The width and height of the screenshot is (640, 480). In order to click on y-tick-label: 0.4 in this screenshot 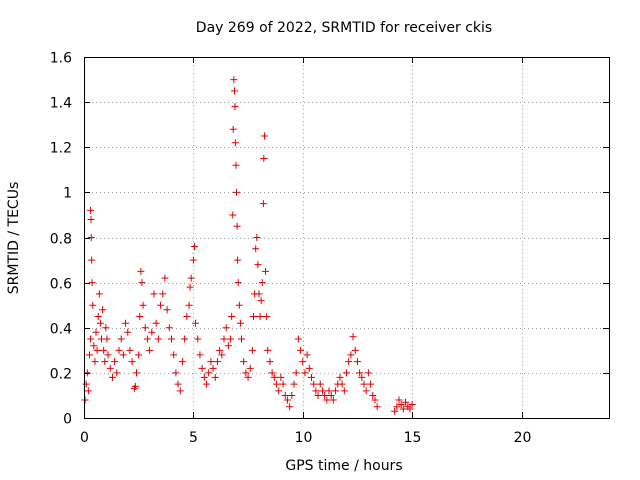, I will do `click(61, 330)`.